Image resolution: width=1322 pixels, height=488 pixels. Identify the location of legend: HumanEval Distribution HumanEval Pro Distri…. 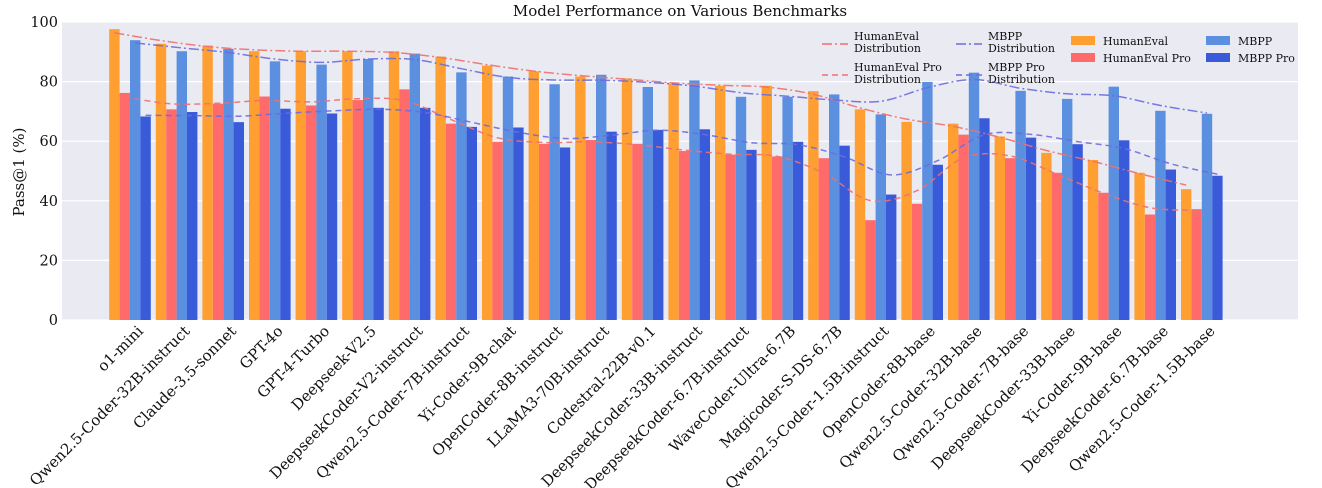
(1058, 58).